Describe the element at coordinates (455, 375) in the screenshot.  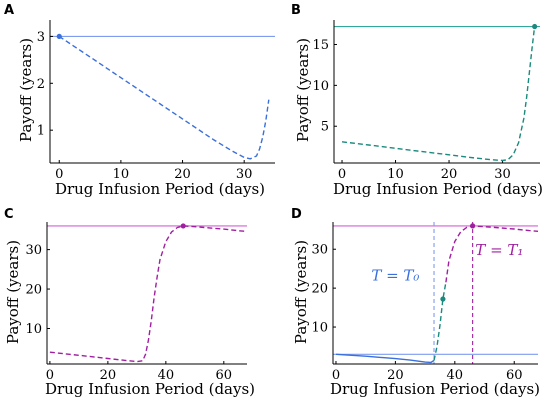
I see `panel-d-x-tick-label: 40` at that location.